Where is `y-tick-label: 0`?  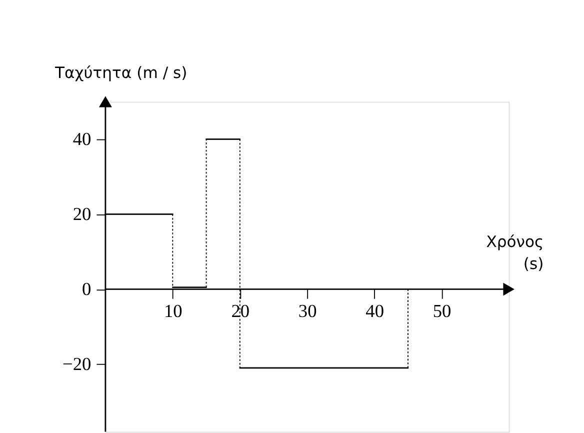 y-tick-label: 0 is located at coordinates (87, 289).